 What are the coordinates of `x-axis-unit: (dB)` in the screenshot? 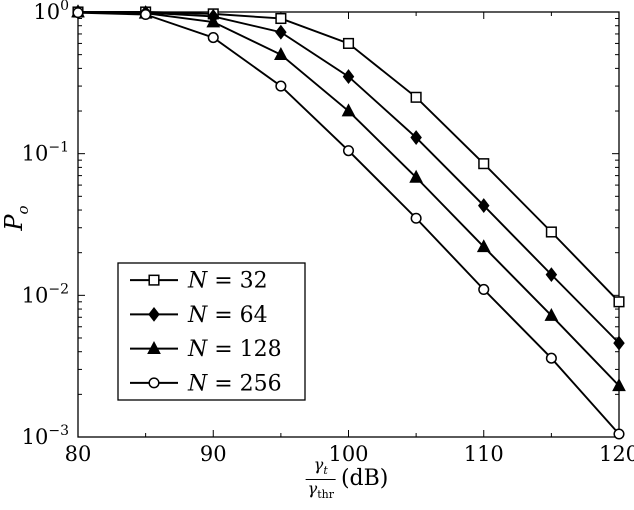 It's located at (364, 479).